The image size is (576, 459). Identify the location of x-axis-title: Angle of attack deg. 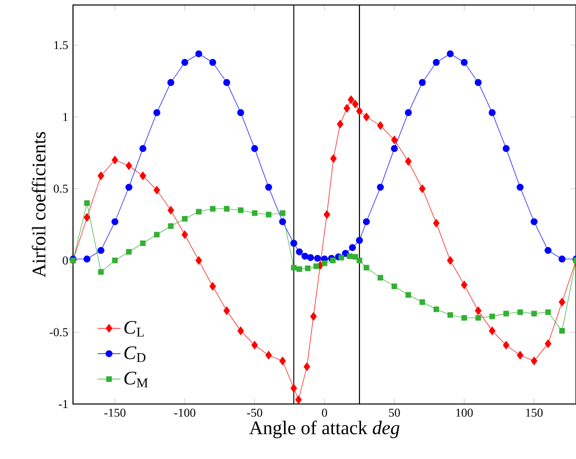
(324, 429).